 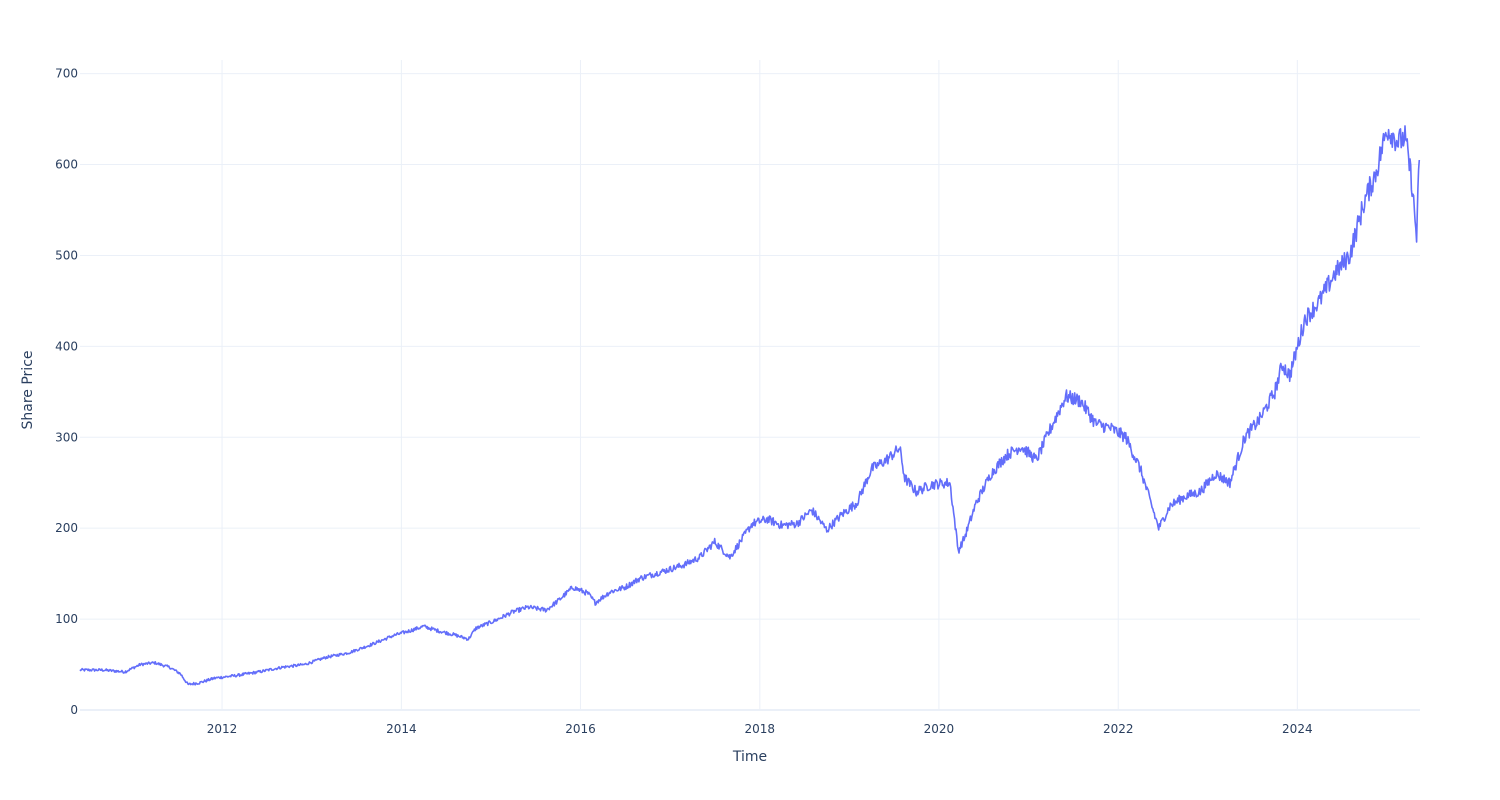 What do you see at coordinates (939, 729) in the screenshot?
I see `x-tick-label: 2020` at bounding box center [939, 729].